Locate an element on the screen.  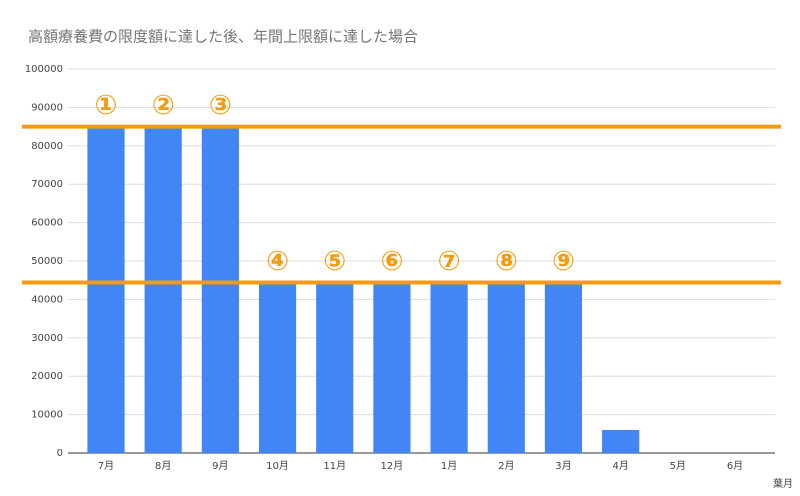
x-tick-label: 5月 is located at coordinates (678, 466).